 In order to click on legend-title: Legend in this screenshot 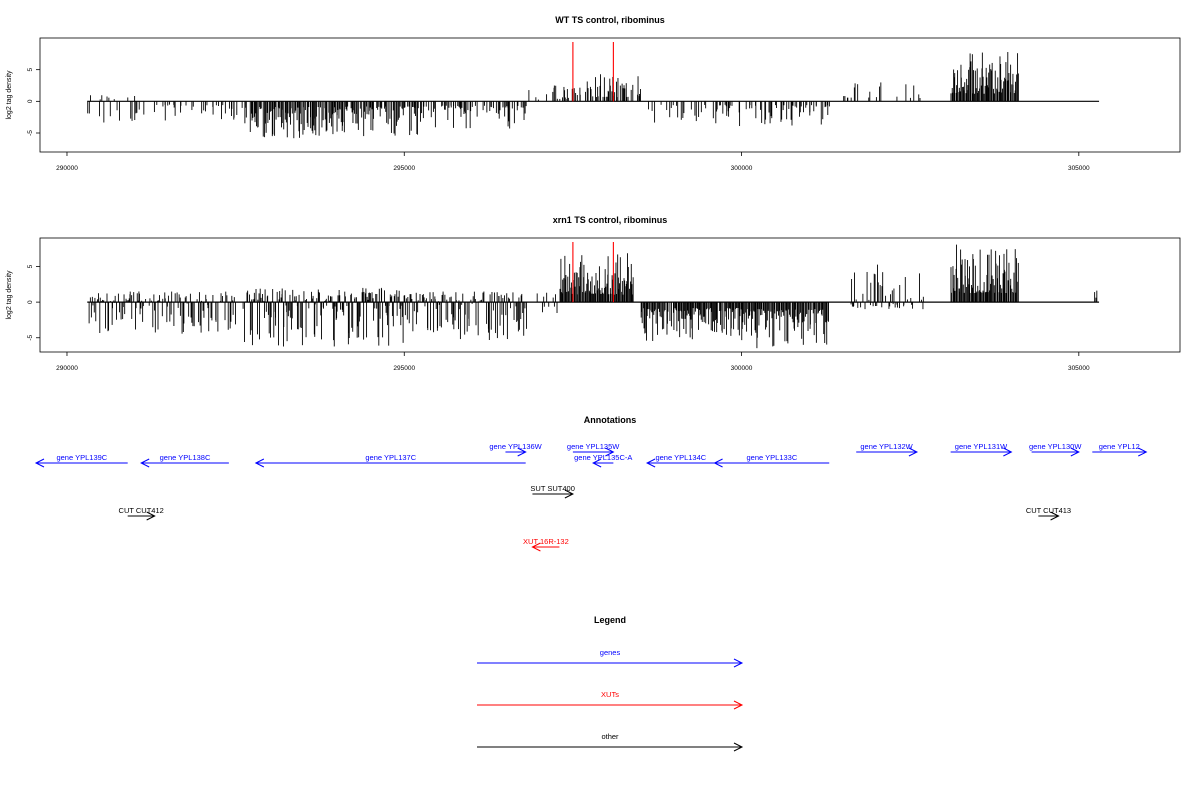, I will do `click(610, 620)`.